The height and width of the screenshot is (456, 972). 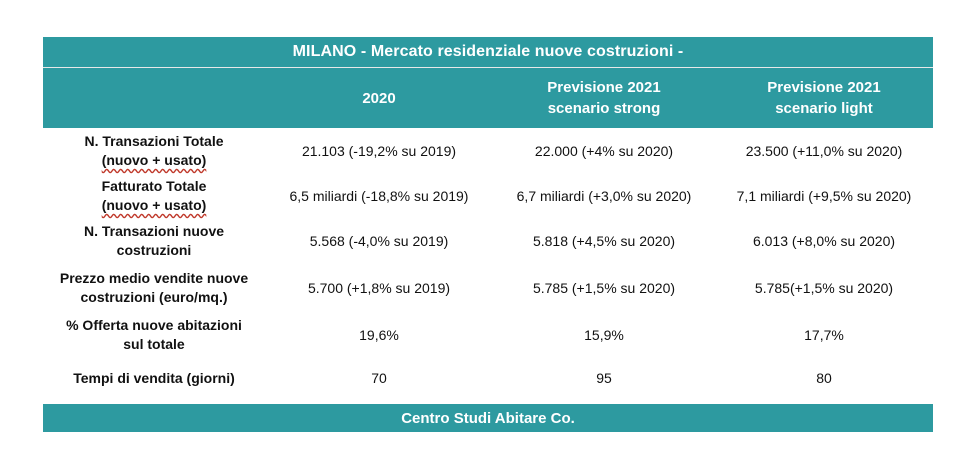 I want to click on row-label-line: N. Transazioni nuove, so click(x=154, y=231).